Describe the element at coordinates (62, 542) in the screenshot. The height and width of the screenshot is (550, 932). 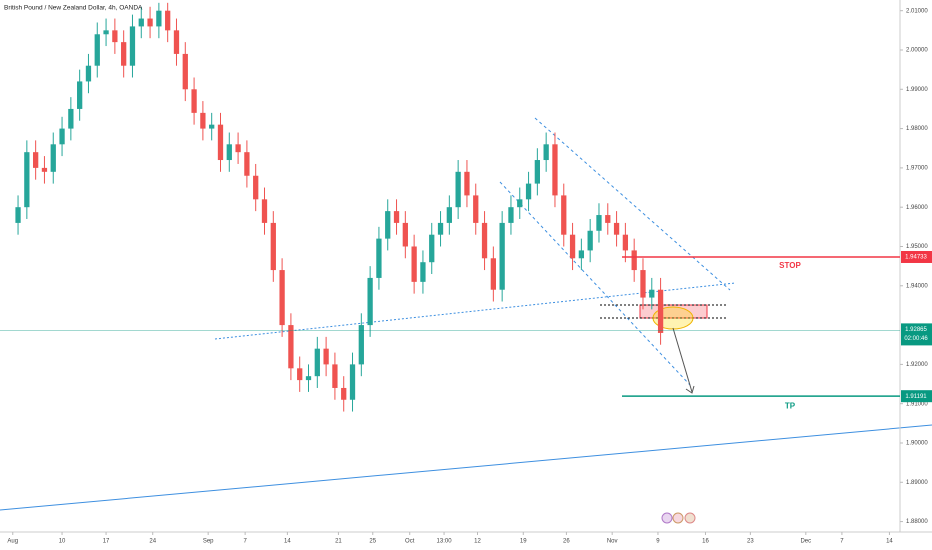
I see `x-tick-label: 10` at that location.